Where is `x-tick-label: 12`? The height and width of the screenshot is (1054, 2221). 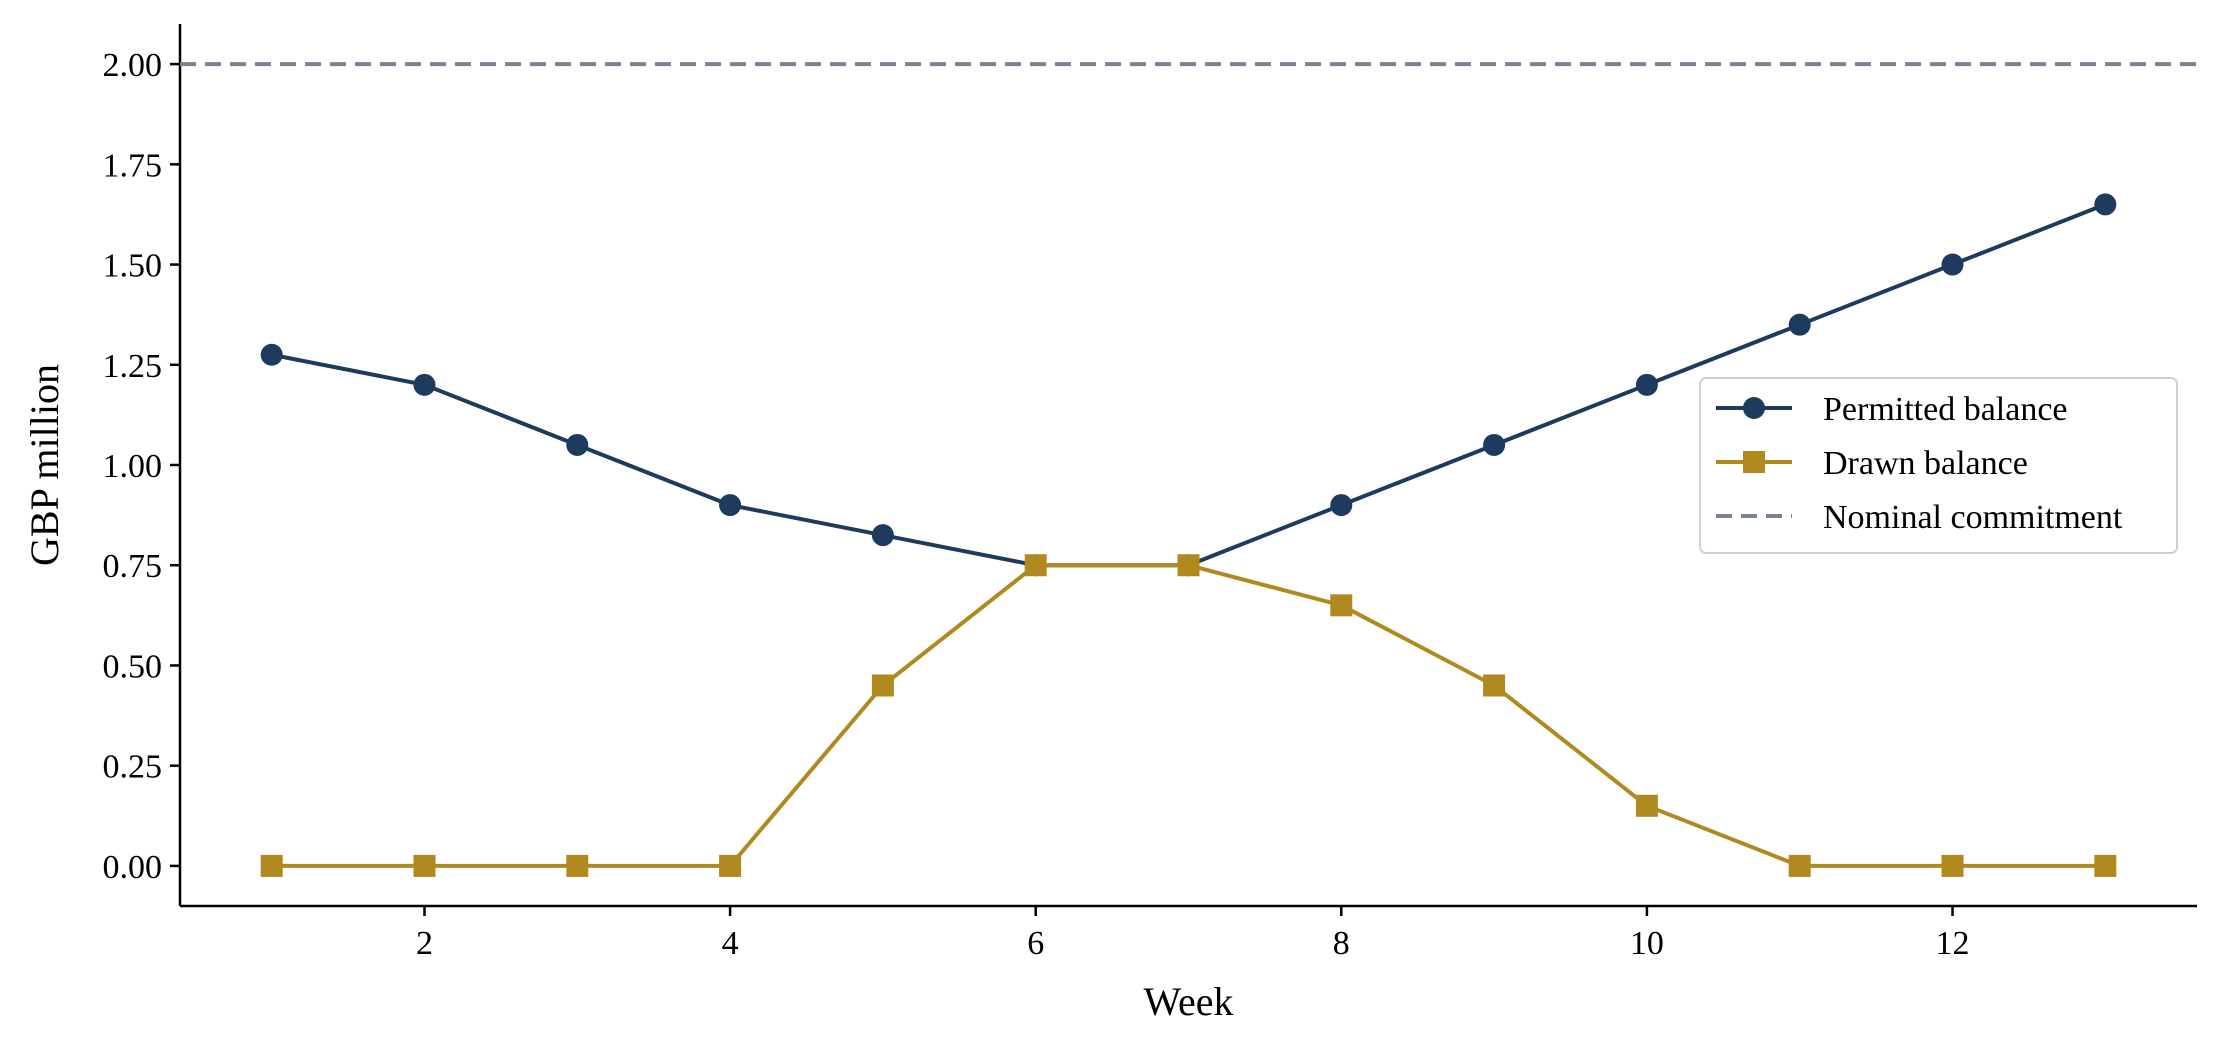
x-tick-label: 12 is located at coordinates (1953, 943).